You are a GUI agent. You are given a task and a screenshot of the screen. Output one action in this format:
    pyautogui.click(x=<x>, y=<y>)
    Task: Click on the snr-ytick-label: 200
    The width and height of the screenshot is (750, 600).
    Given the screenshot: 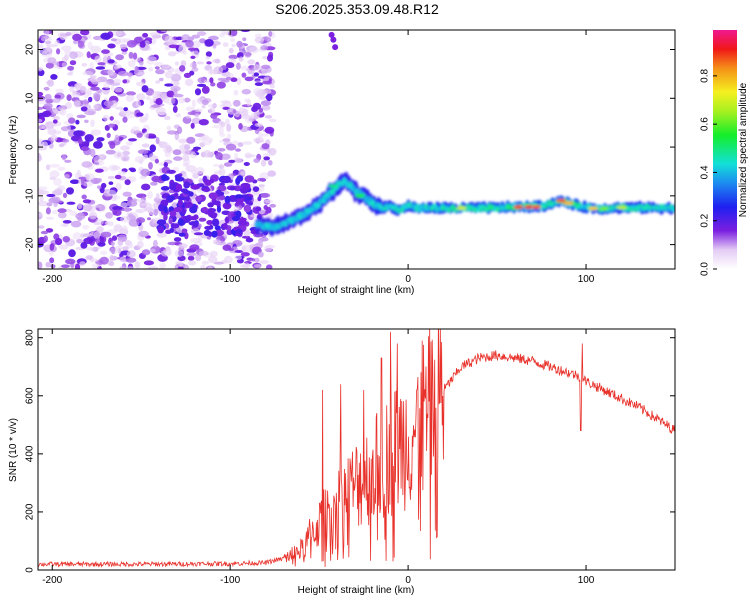 What is the action you would take?
    pyautogui.click(x=30, y=511)
    